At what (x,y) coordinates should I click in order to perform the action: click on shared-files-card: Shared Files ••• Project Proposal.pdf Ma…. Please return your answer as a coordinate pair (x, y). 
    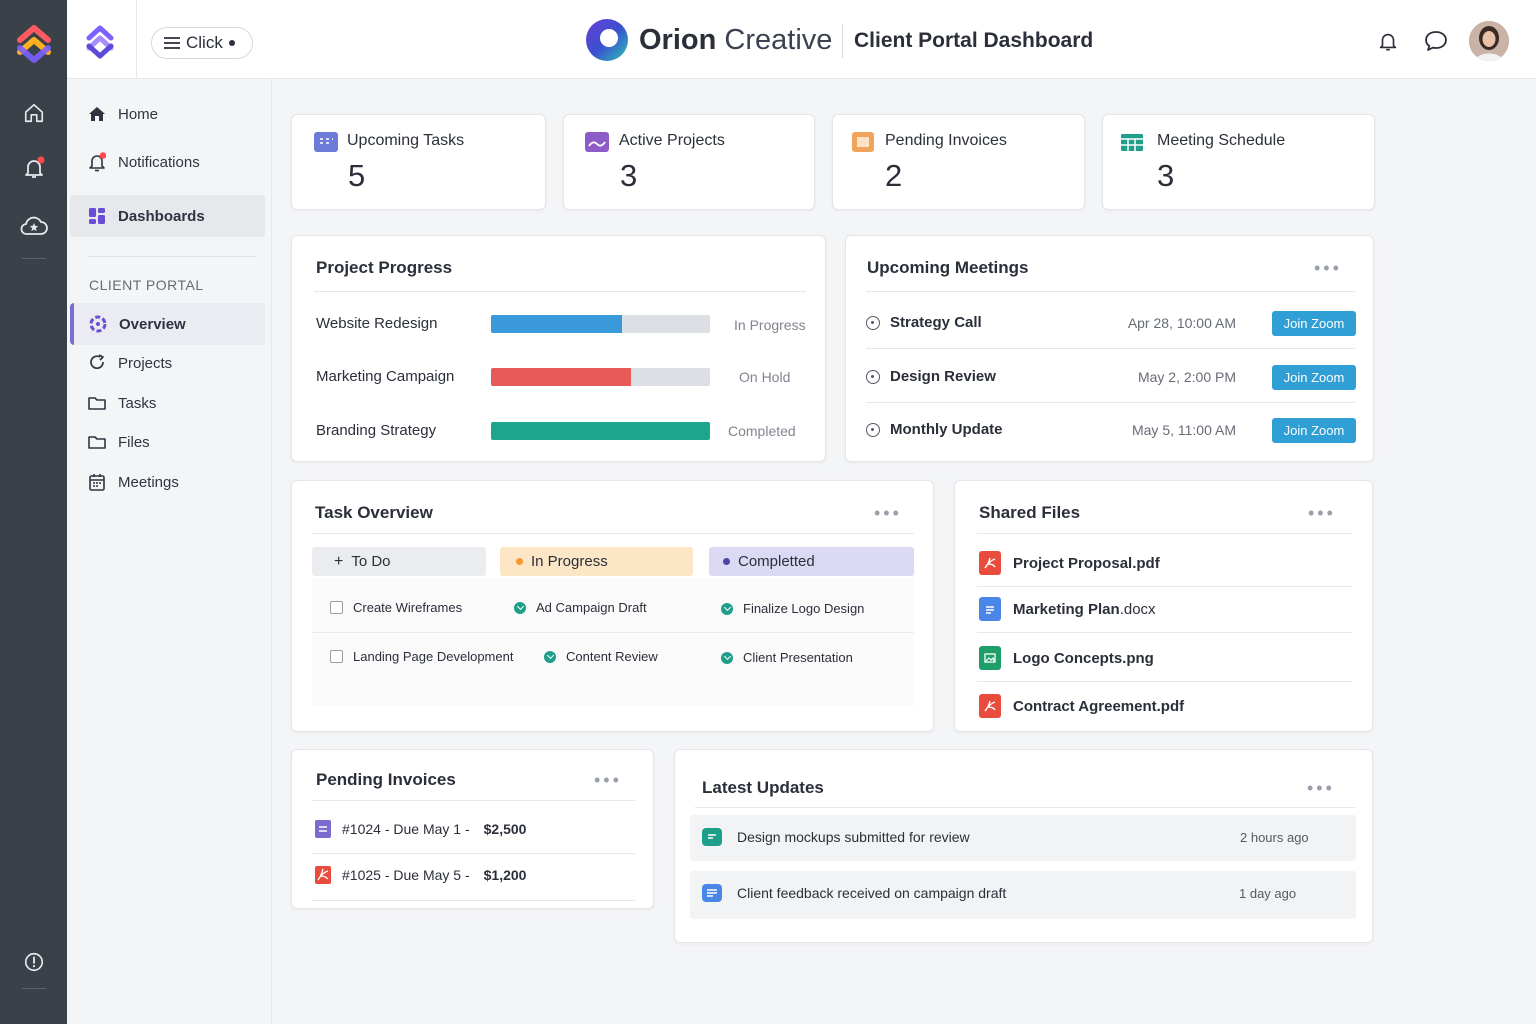
    Looking at the image, I should click on (1163, 606).